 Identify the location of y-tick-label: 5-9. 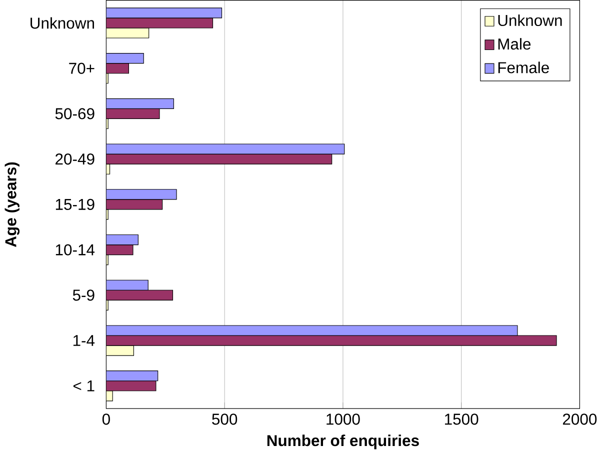
(83, 295).